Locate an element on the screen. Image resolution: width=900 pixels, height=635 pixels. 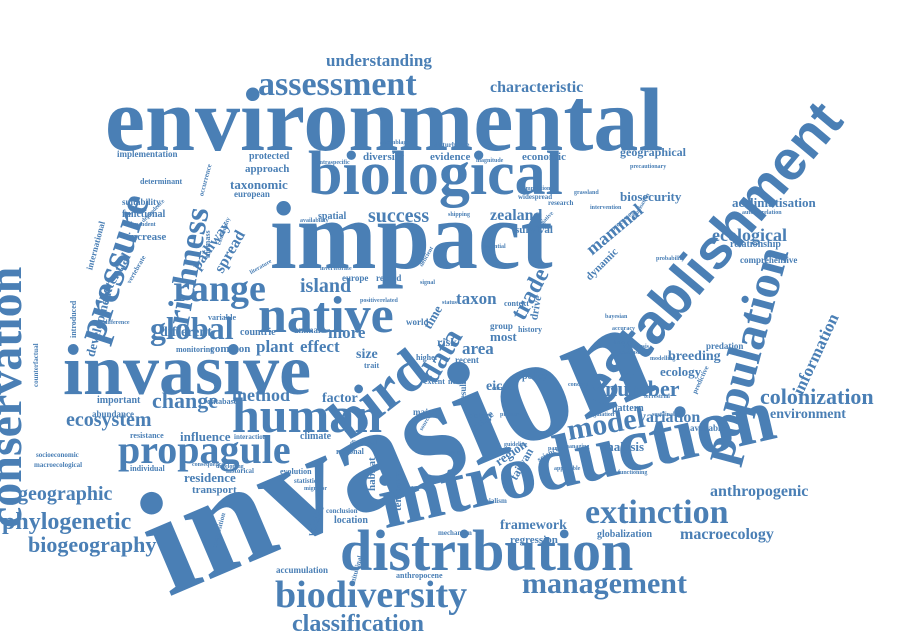
word-risk: risk is located at coordinates (447, 342).